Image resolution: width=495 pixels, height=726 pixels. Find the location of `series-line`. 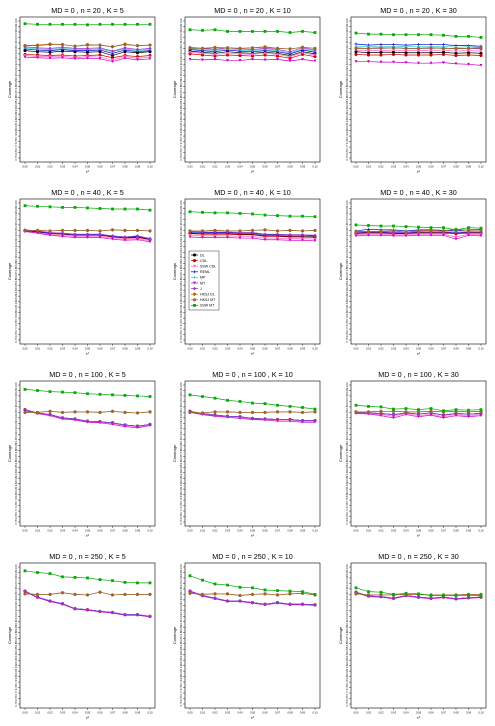

series-line is located at coordinates (252, 585).